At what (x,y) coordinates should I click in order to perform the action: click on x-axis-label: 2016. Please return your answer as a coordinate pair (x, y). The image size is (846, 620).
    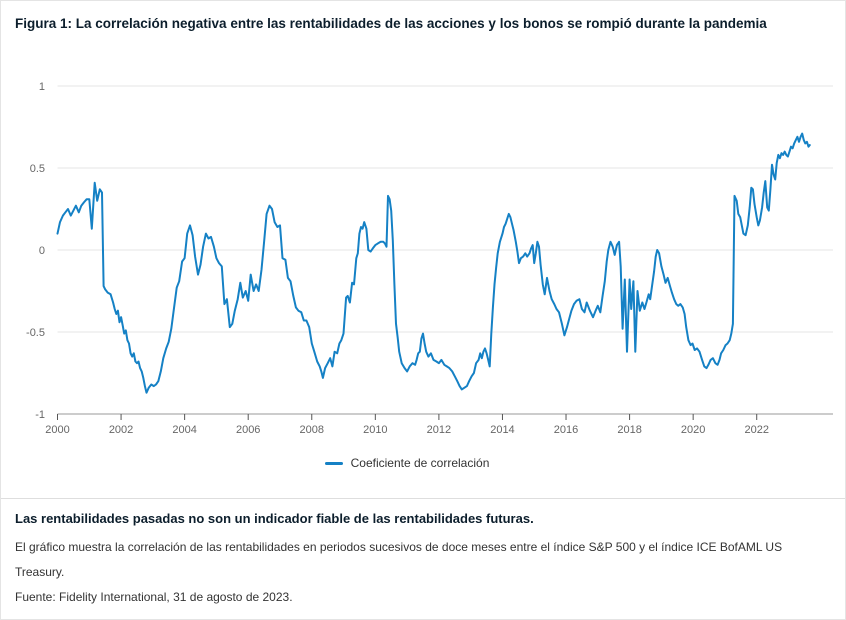
    Looking at the image, I should click on (566, 430).